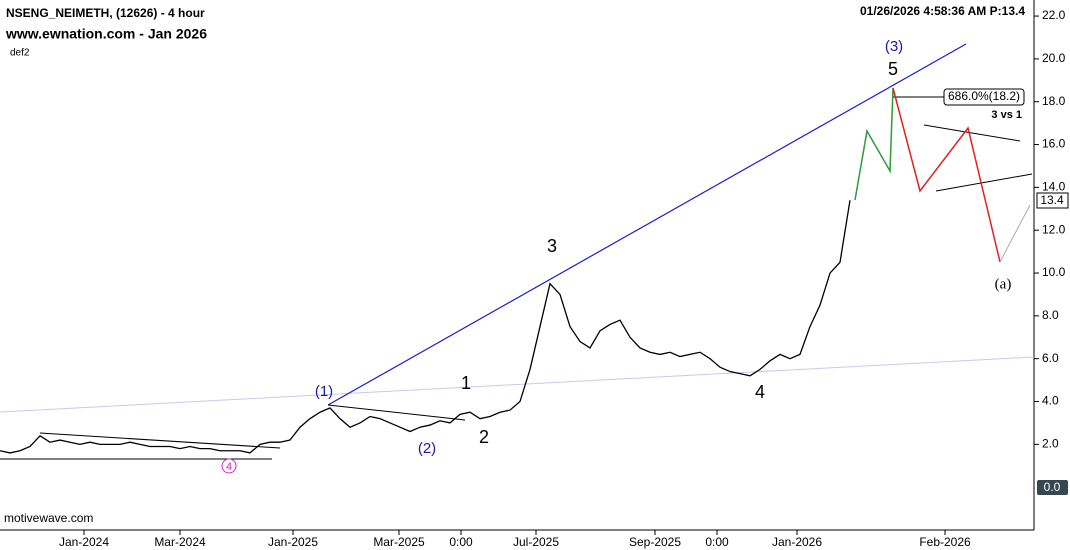 The width and height of the screenshot is (1070, 550). I want to click on zero-tag-label: 0.0, so click(1052, 487).